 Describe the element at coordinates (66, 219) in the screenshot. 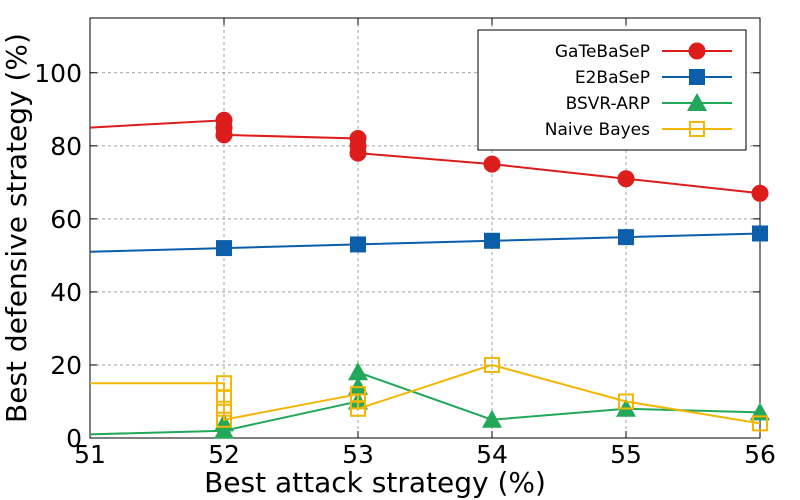

I see `y-tick-label: 60` at that location.